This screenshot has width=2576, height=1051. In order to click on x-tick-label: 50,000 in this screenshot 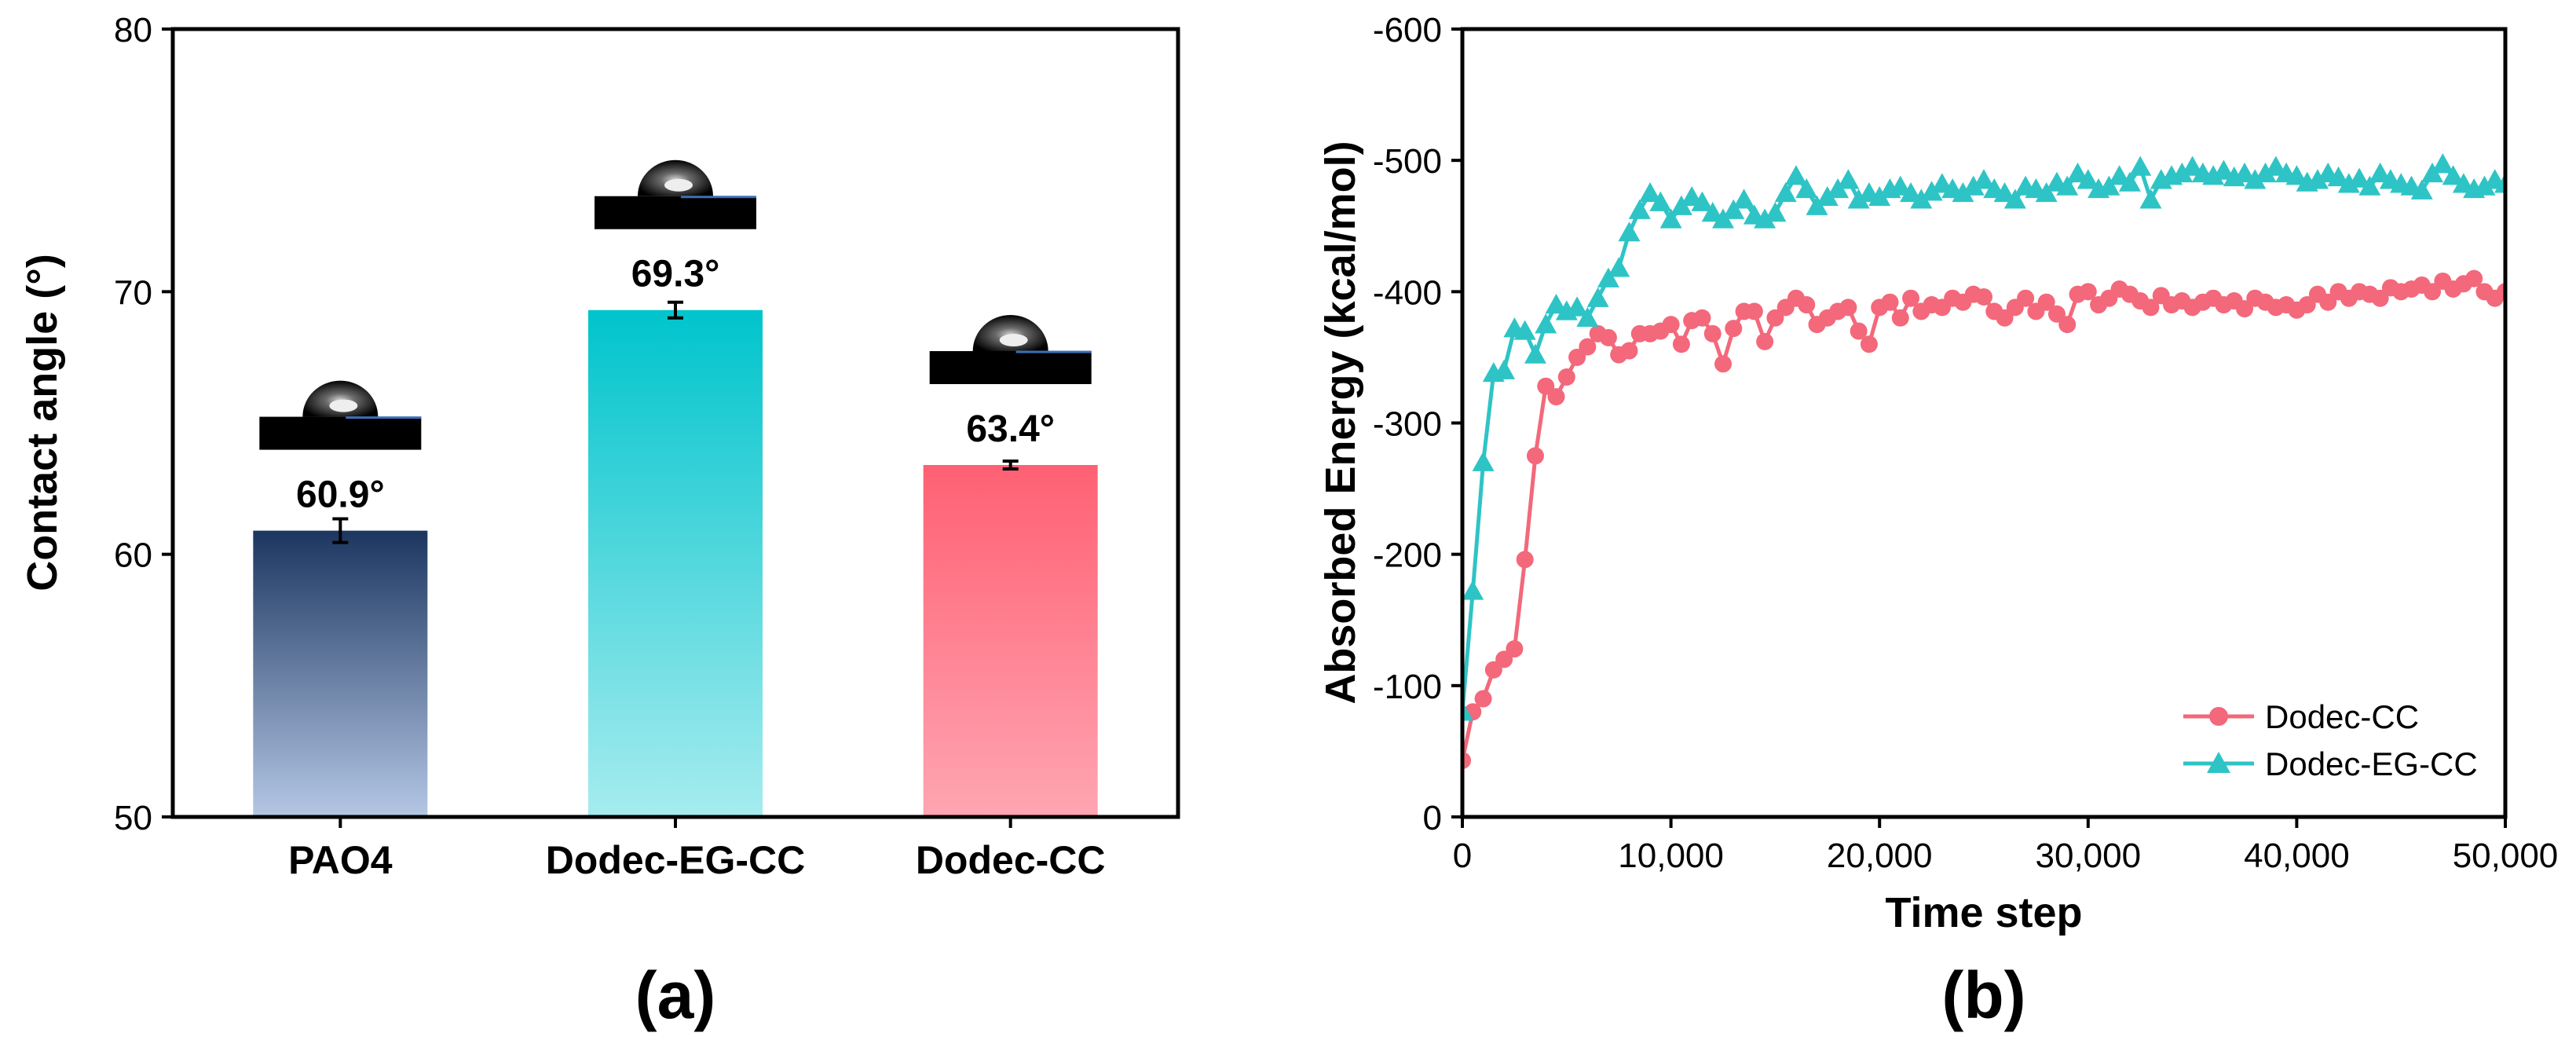, I will do `click(2506, 856)`.